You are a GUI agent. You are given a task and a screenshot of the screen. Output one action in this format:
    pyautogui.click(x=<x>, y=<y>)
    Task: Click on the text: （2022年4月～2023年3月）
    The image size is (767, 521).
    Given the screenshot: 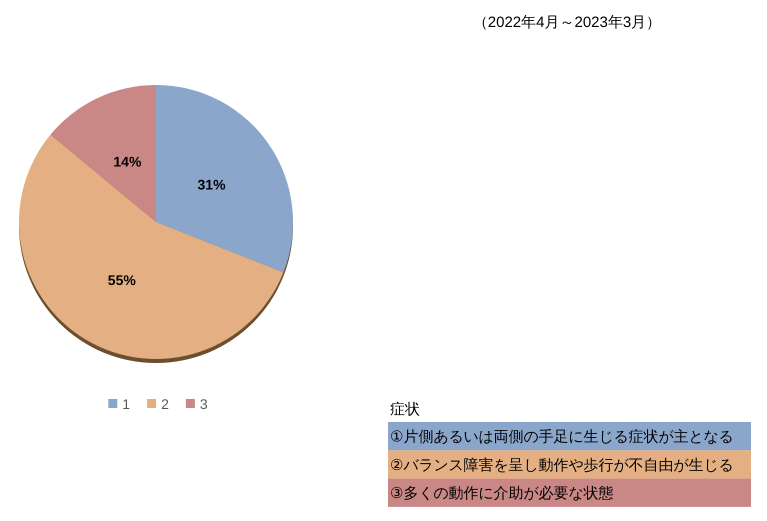 What is the action you would take?
    pyautogui.click(x=567, y=22)
    